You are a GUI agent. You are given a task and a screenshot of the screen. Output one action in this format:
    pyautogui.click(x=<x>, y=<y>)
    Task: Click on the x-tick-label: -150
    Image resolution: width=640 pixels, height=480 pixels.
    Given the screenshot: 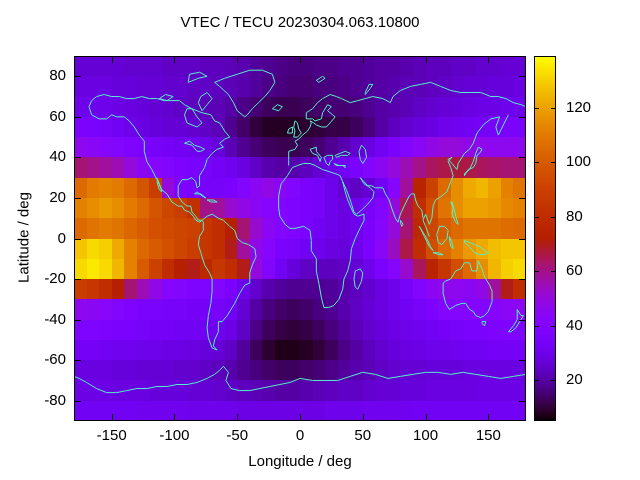 What is the action you would take?
    pyautogui.click(x=111, y=435)
    